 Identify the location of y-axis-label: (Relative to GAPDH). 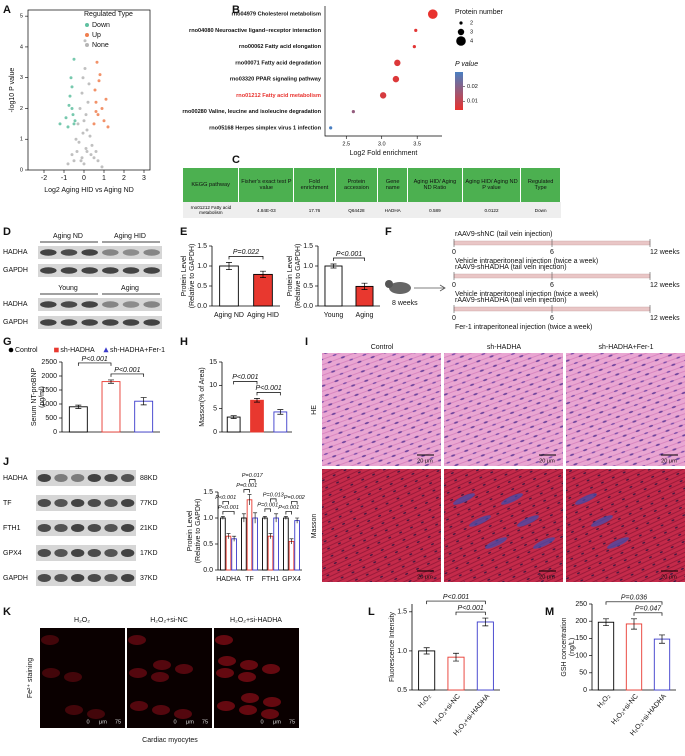
(192, 276).